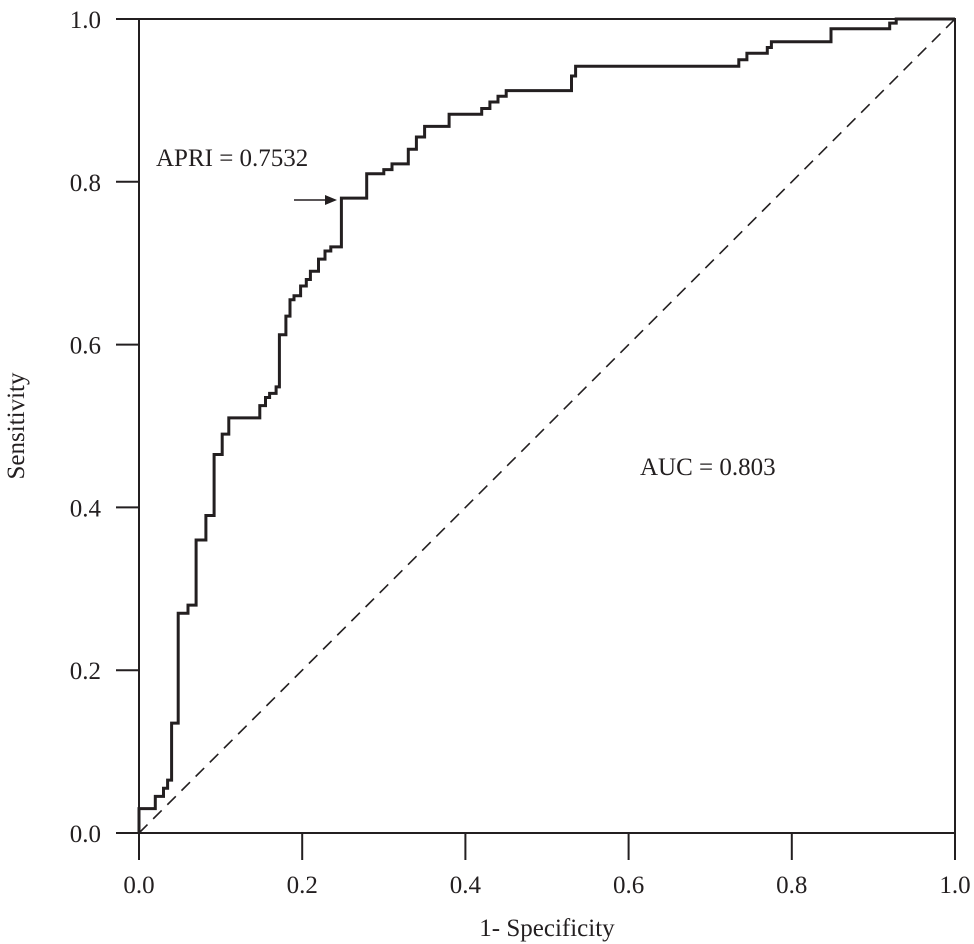 Image resolution: width=974 pixels, height=944 pixels. I want to click on x-axis: 0.0 0.2 0.4 0.6 0.8 1.0, so click(547, 866).